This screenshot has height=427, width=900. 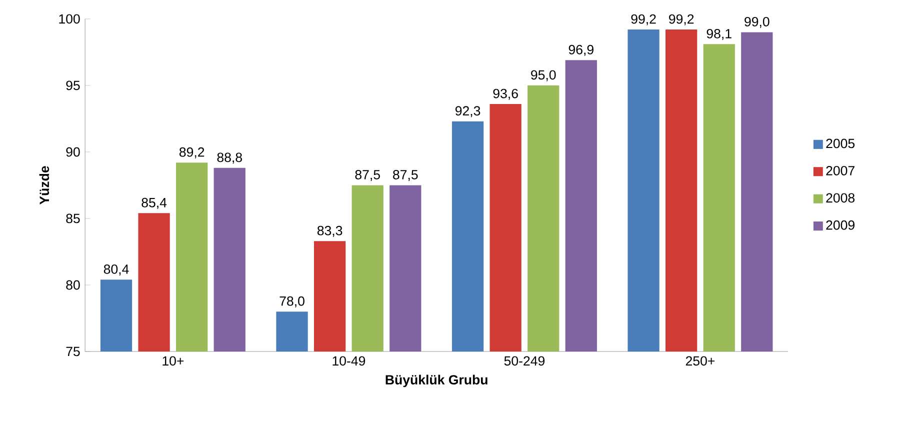 What do you see at coordinates (840, 171) in the screenshot?
I see `legend-label: 2007` at bounding box center [840, 171].